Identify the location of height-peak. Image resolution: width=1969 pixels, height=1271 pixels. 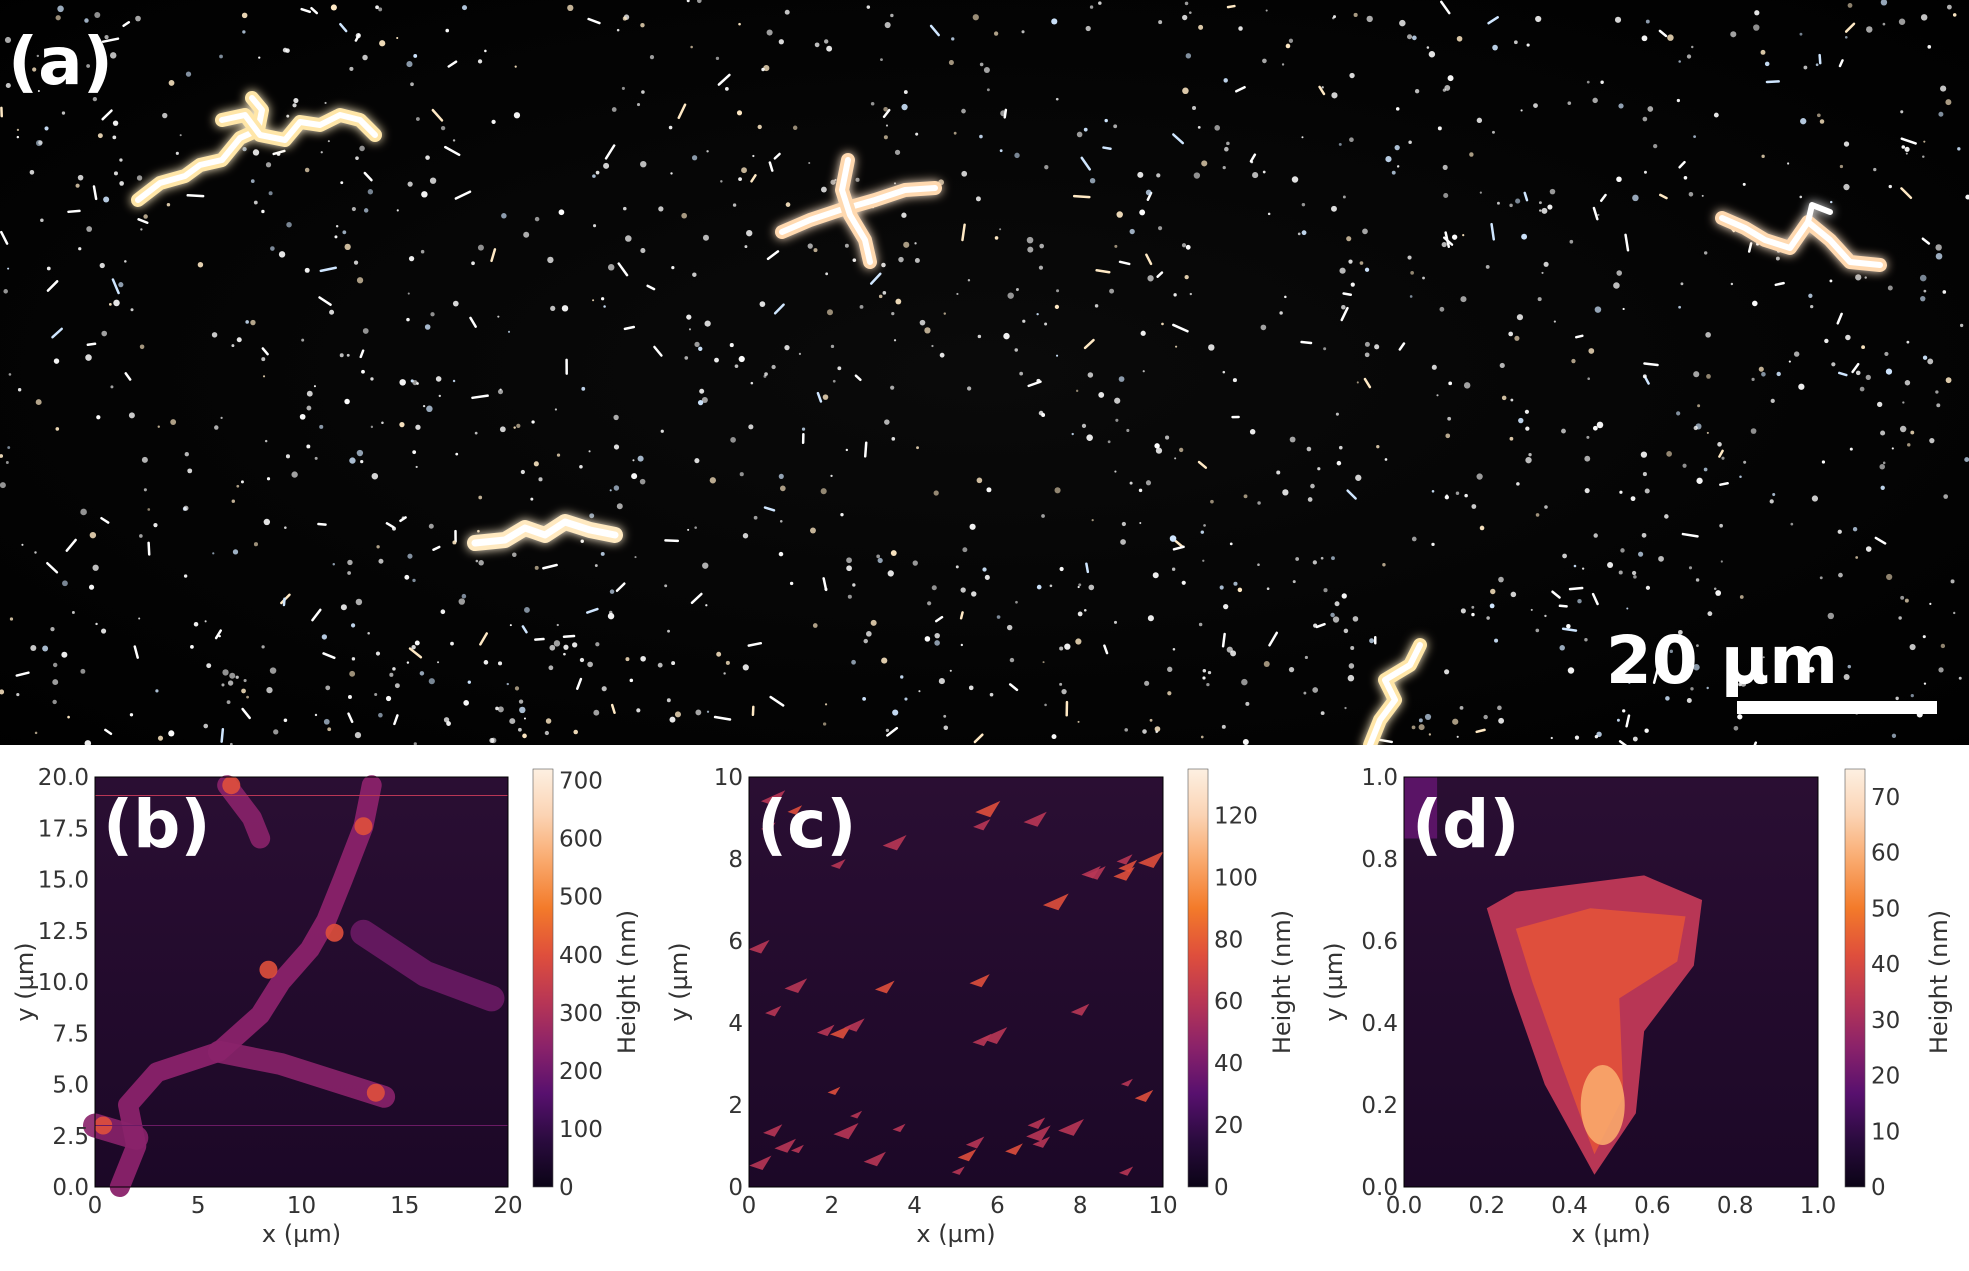
(268, 969).